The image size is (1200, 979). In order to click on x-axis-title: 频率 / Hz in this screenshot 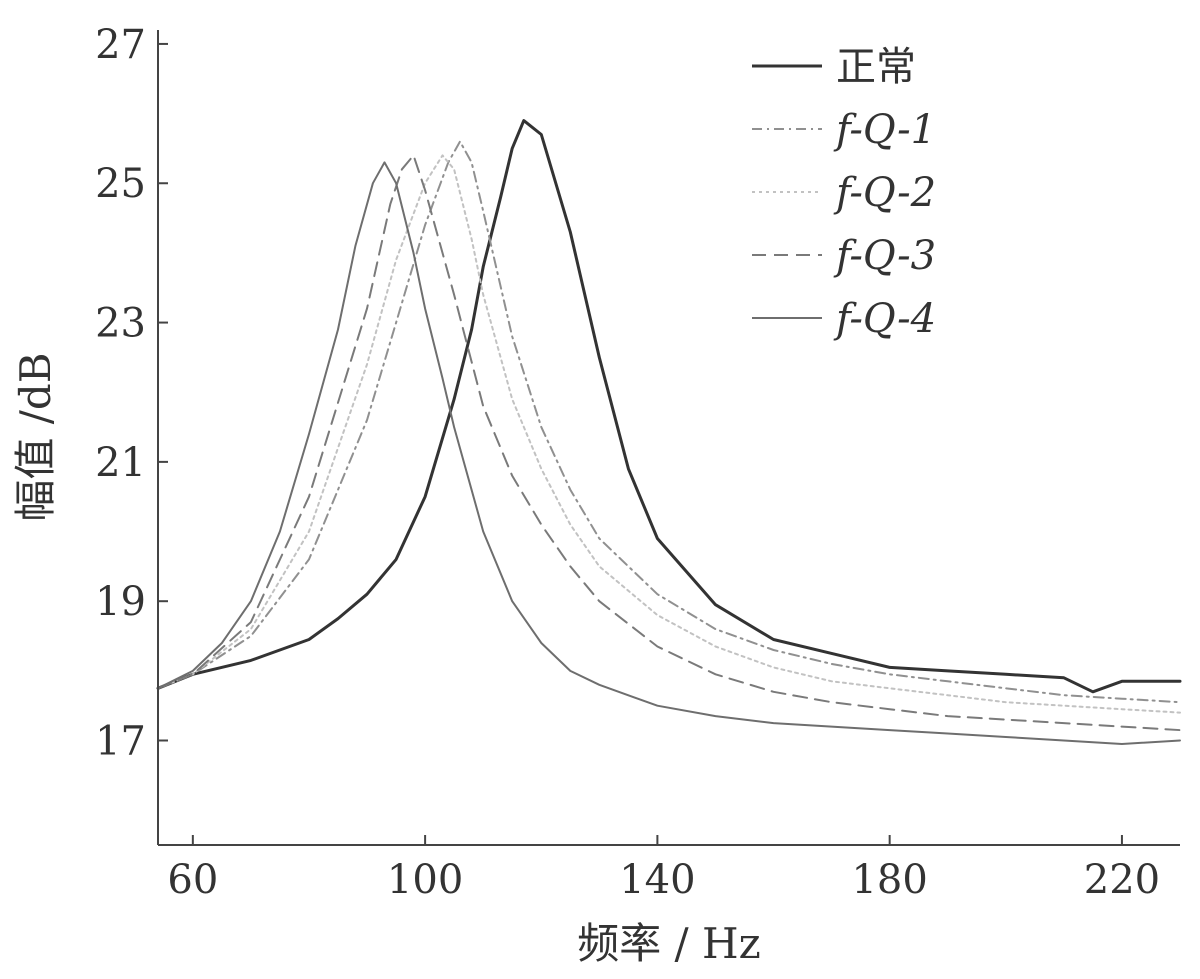, I will do `click(669, 943)`.